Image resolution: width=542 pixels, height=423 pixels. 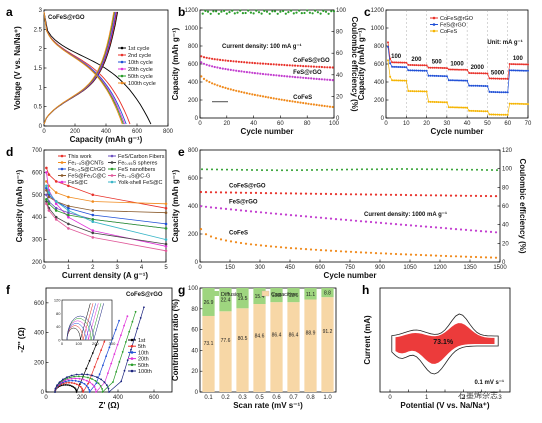 What do you see at coordinates (365, 290) in the screenshot?
I see `panel-h-letter: h` at bounding box center [365, 290].